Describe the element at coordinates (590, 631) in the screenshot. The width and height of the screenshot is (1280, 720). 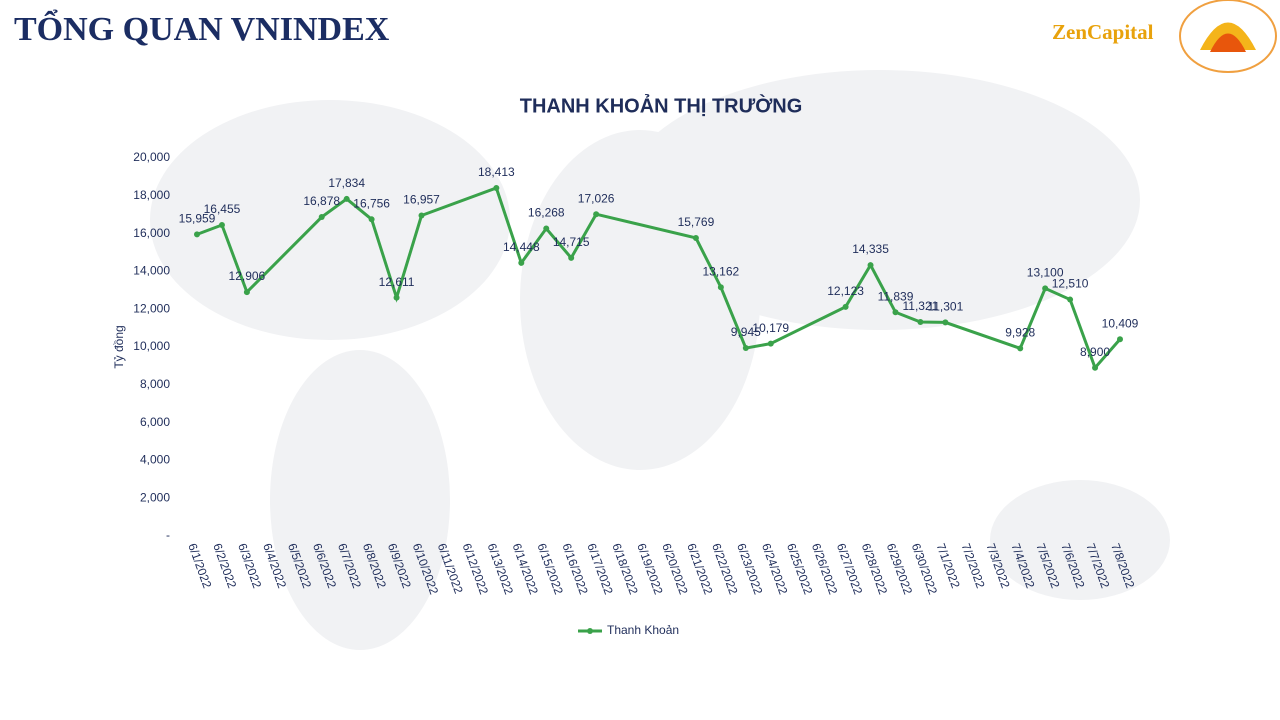
I see `legend-marker` at that location.